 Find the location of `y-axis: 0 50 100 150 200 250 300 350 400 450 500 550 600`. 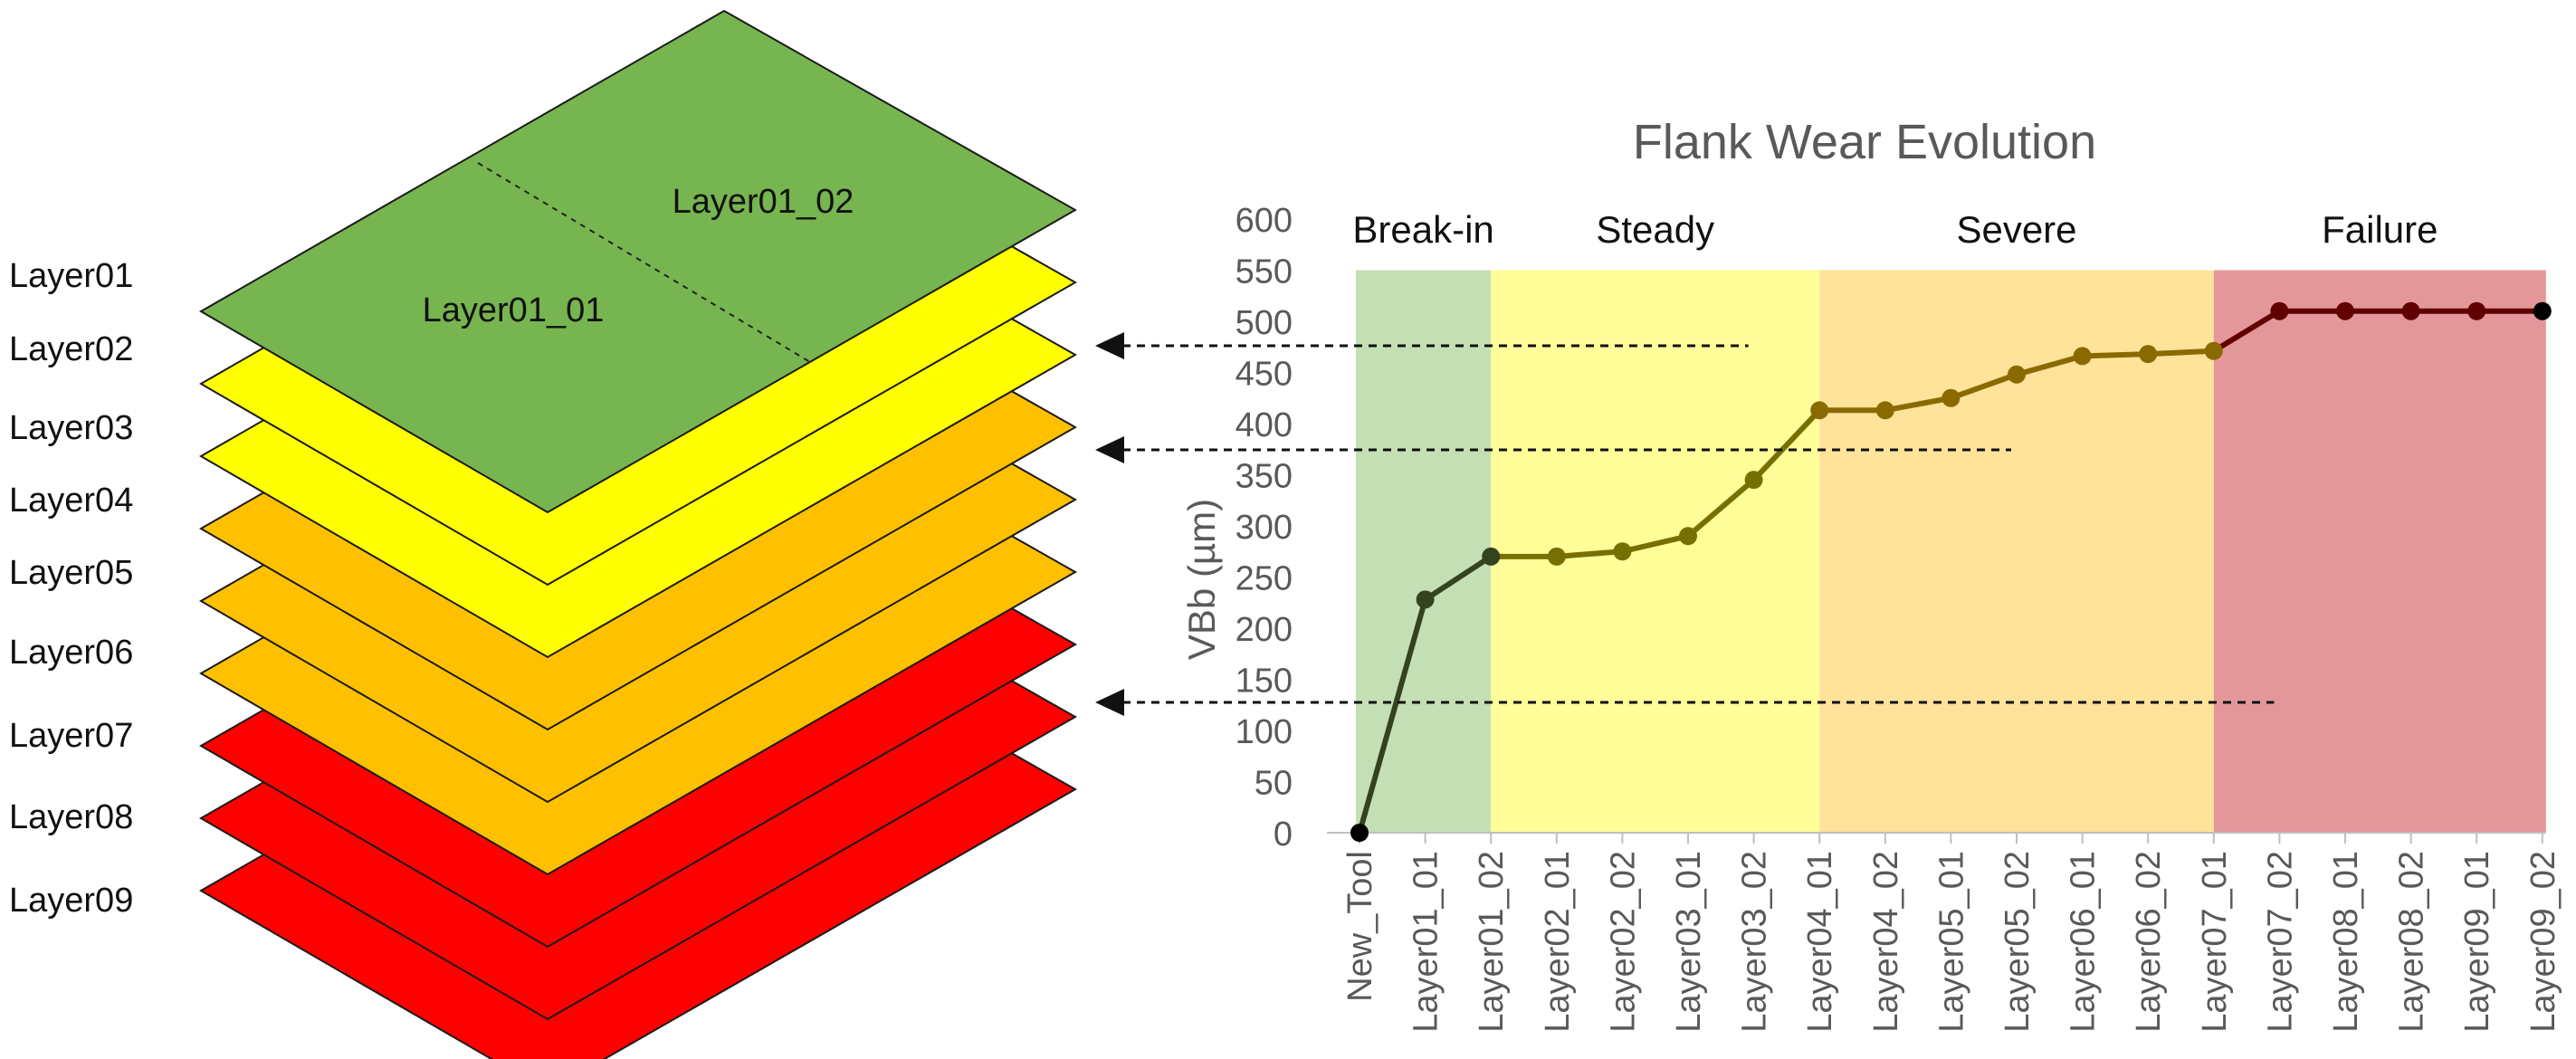

y-axis: 0 50 100 150 200 250 300 350 400 450 500 550 600 is located at coordinates (1264, 528).